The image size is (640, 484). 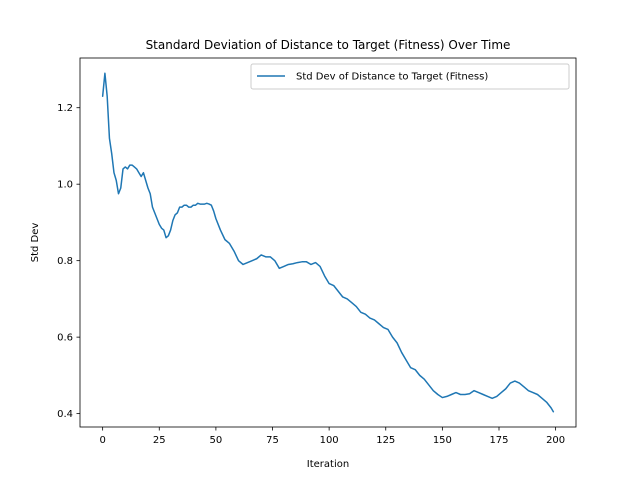 I want to click on x-axis-label: Iteration, so click(x=328, y=464).